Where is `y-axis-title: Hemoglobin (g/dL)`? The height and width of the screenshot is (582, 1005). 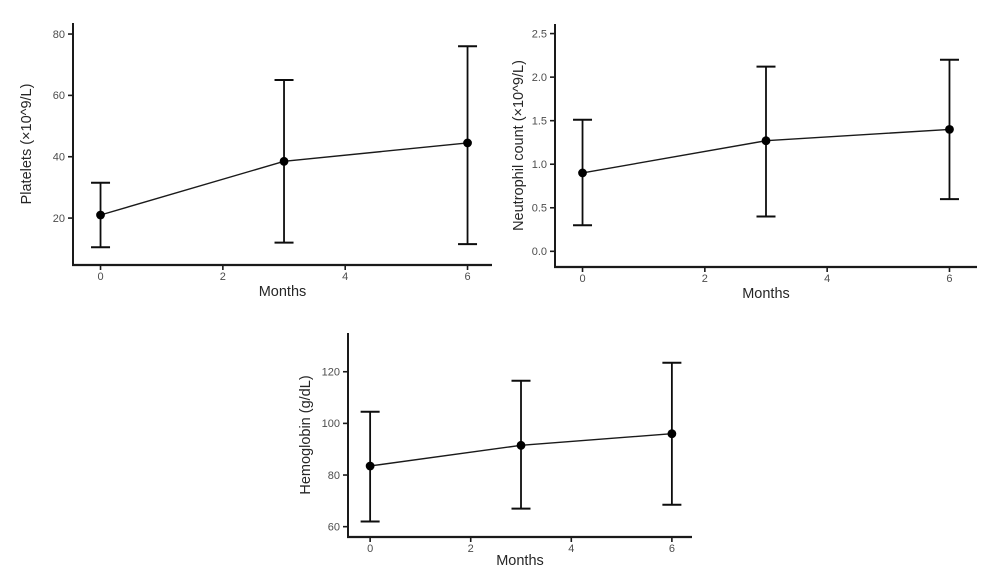 y-axis-title: Hemoglobin (g/dL) is located at coordinates (306, 434).